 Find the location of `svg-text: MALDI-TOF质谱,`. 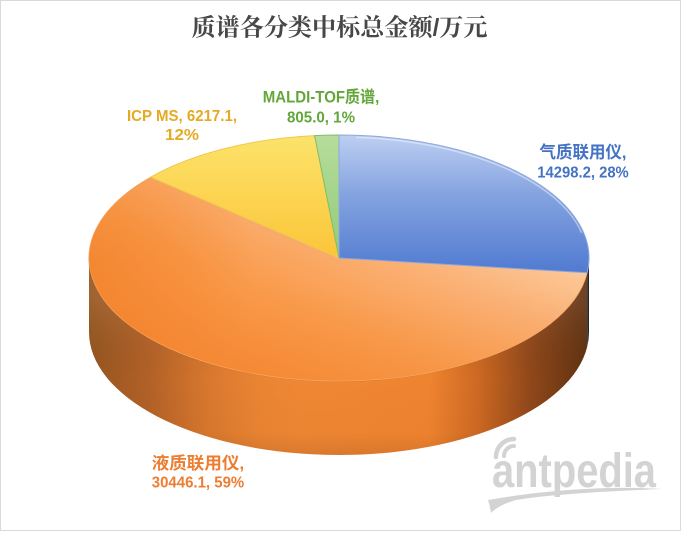

svg-text: MALDI-TOF质谱, is located at coordinates (321, 97).